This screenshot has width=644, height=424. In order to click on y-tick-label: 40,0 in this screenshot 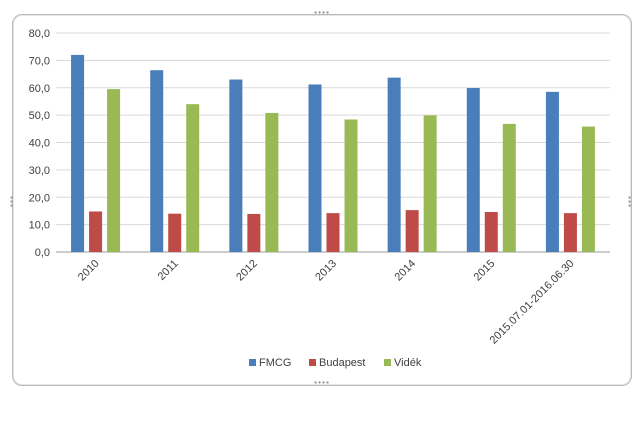, I will do `click(39, 144)`.